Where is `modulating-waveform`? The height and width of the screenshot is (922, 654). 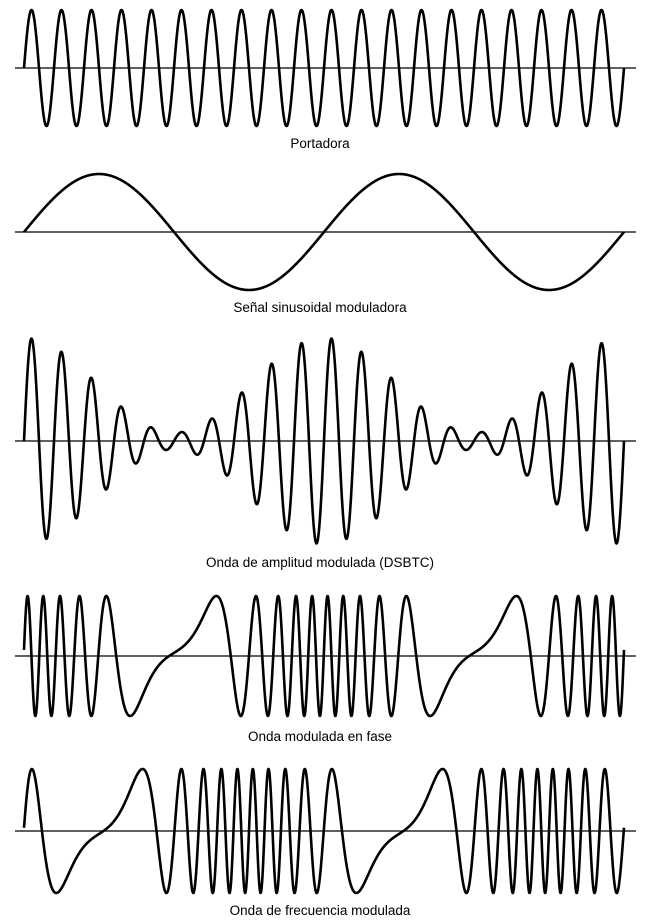
modulating-waveform is located at coordinates (324, 232).